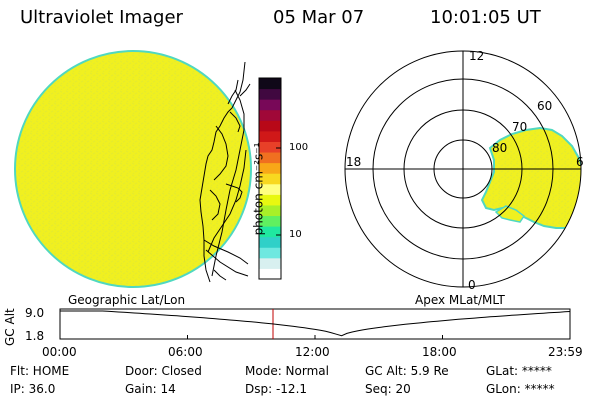  I want to click on status-glon: GLon: *****, so click(520, 389).